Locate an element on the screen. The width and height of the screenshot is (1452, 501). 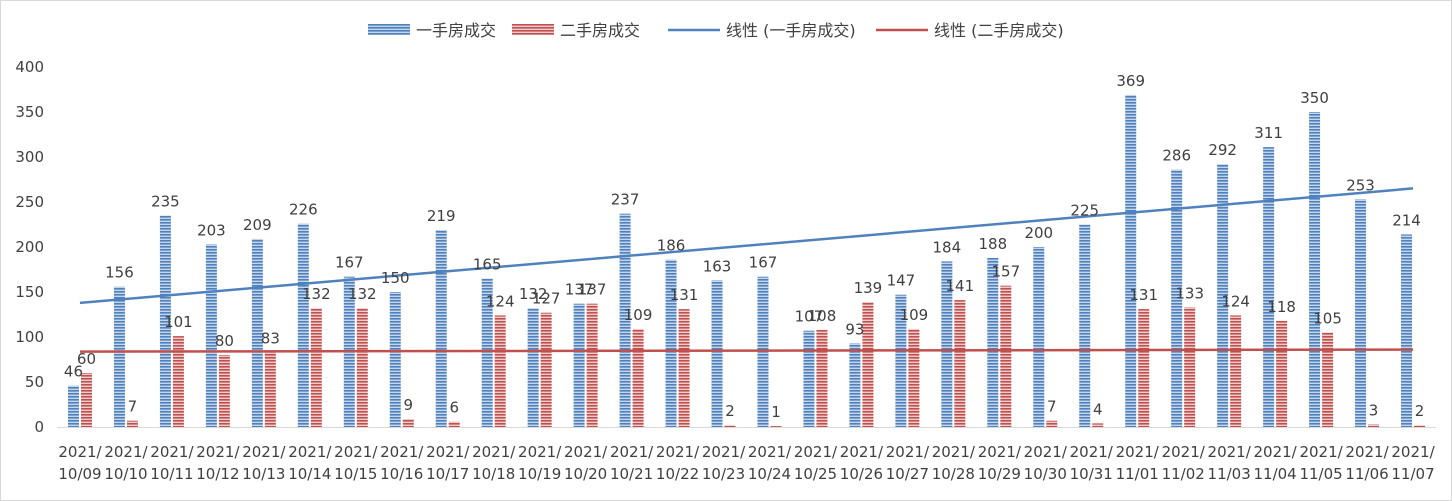
y-tick-label: 300 is located at coordinates (29, 157).